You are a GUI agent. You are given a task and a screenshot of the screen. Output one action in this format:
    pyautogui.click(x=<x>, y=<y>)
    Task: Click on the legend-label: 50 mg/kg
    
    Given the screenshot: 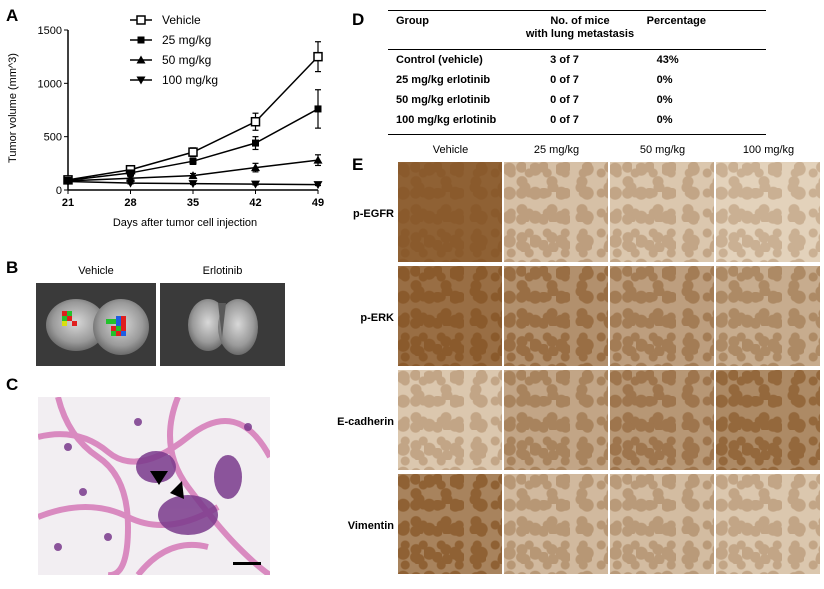 What is the action you would take?
    pyautogui.click(x=186, y=60)
    